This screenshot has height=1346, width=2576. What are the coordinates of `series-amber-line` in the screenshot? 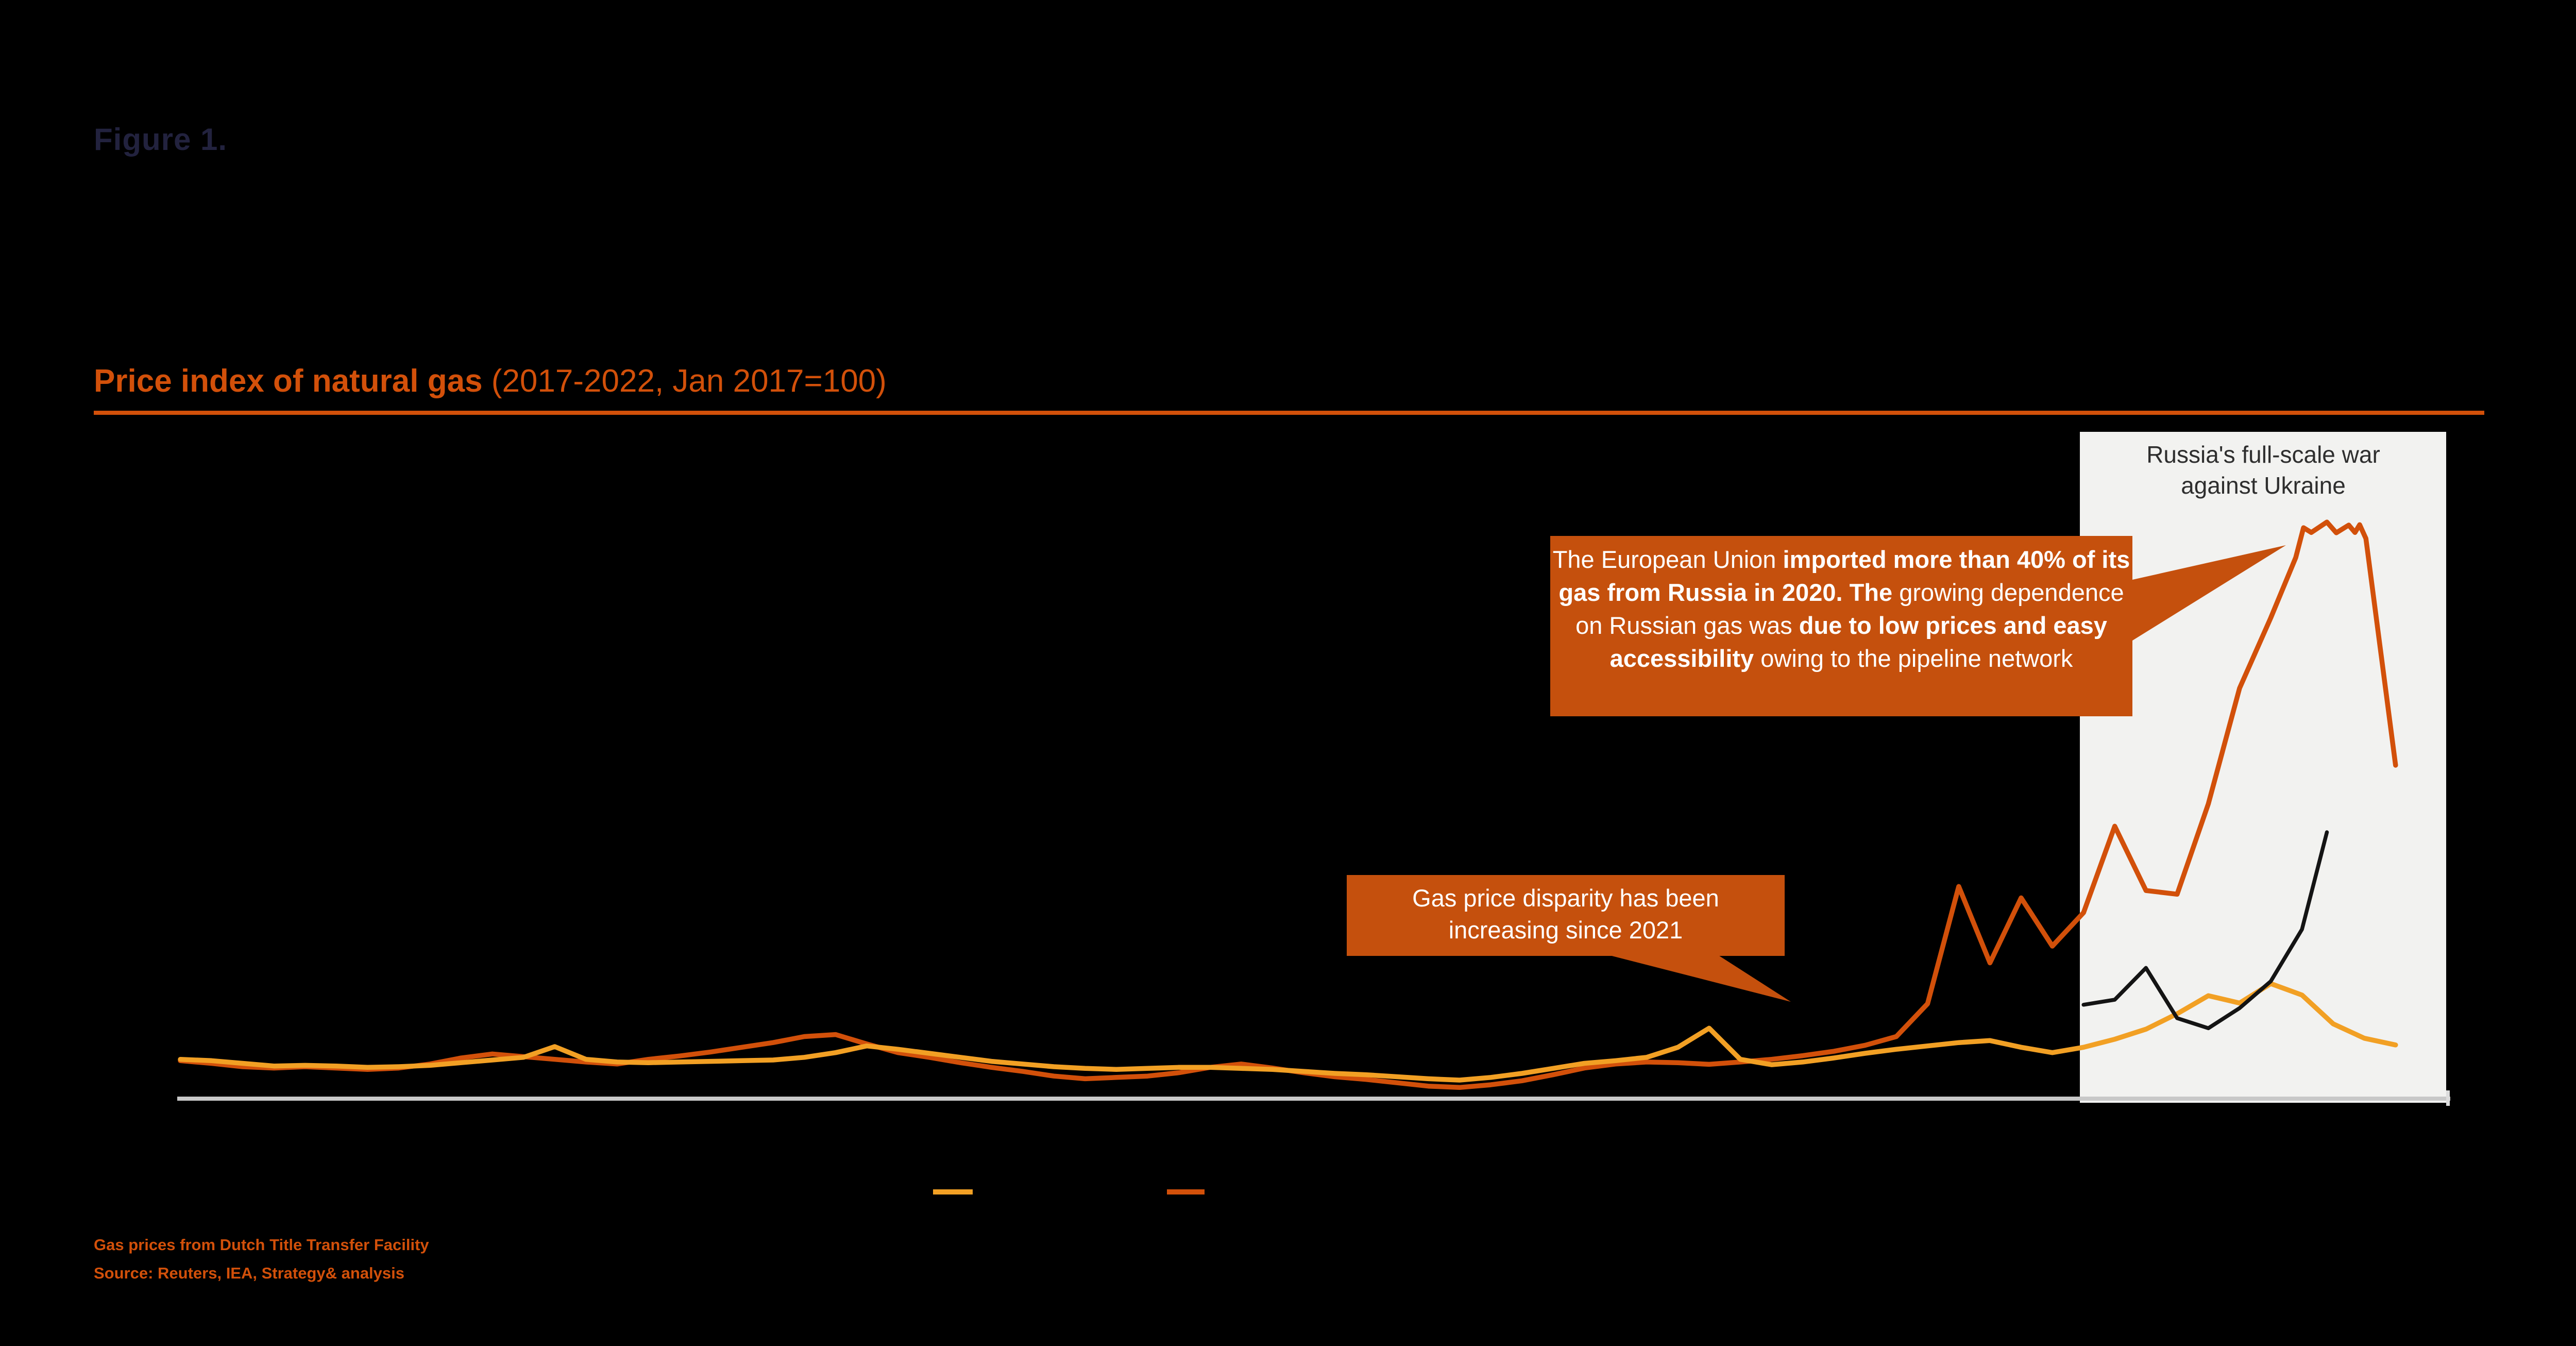 It's located at (1288, 1032).